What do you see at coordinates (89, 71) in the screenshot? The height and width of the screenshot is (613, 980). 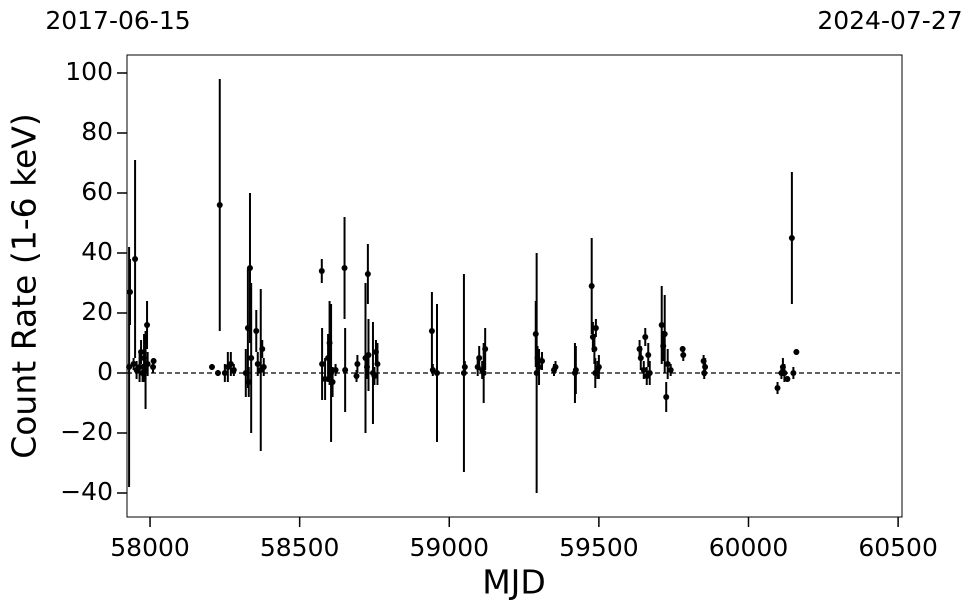 I see `y-tick-label: 100` at bounding box center [89, 71].